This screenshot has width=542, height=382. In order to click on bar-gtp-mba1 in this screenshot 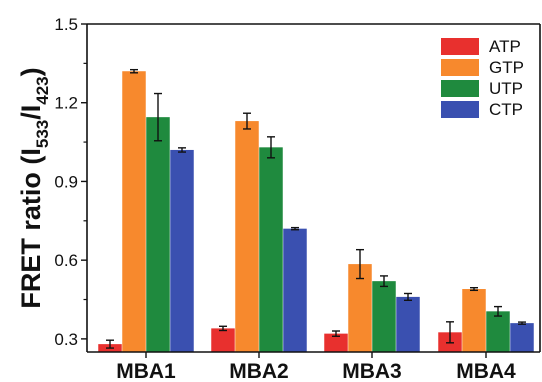, I will do `click(134, 211)`.